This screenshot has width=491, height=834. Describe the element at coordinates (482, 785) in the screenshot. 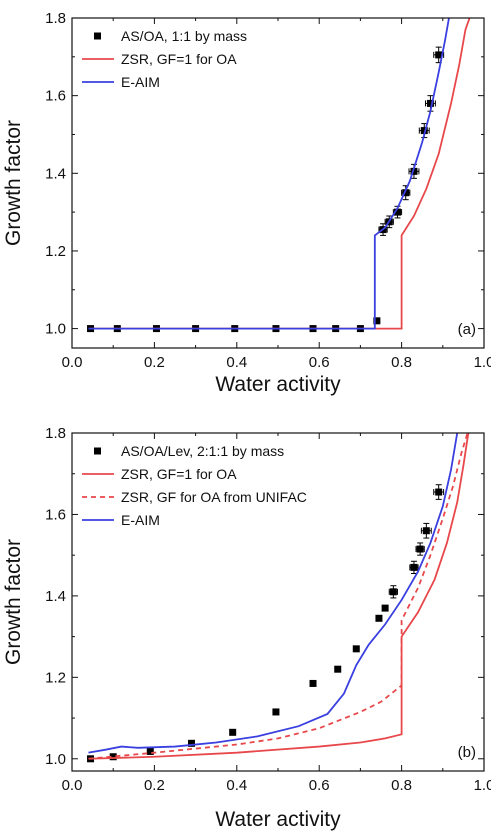

I see `panel-b-x-tick-label: 1.0` at that location.